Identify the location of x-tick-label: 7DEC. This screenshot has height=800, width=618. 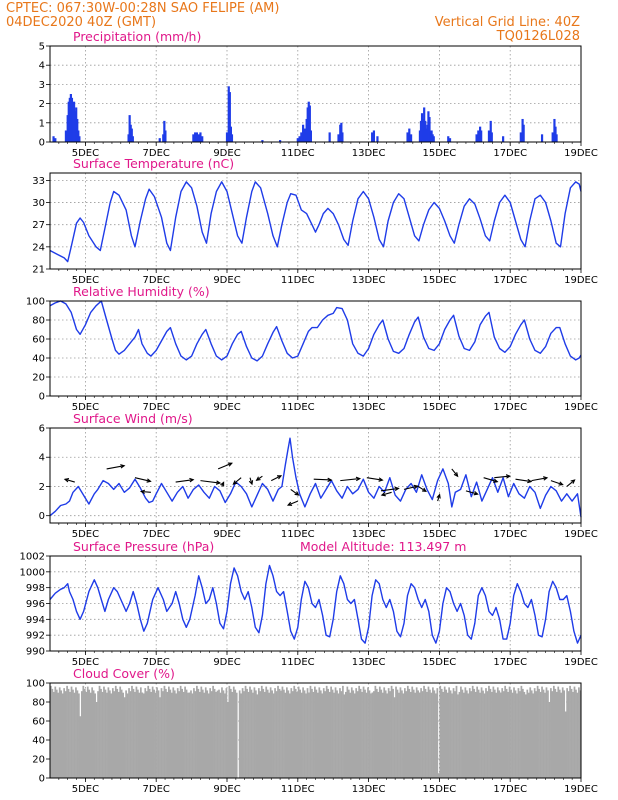
(156, 789).